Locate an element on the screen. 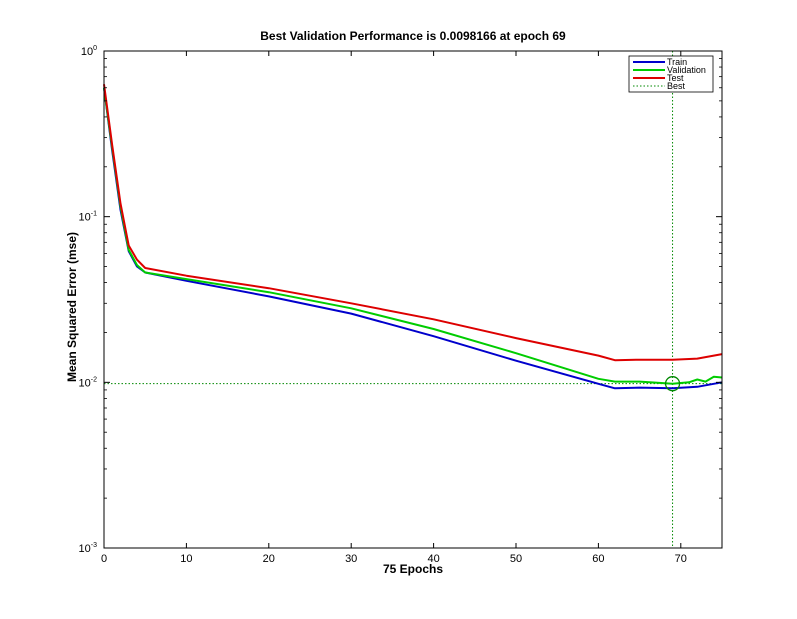 The width and height of the screenshot is (797, 619). x-tick-label: 20 is located at coordinates (269, 559).